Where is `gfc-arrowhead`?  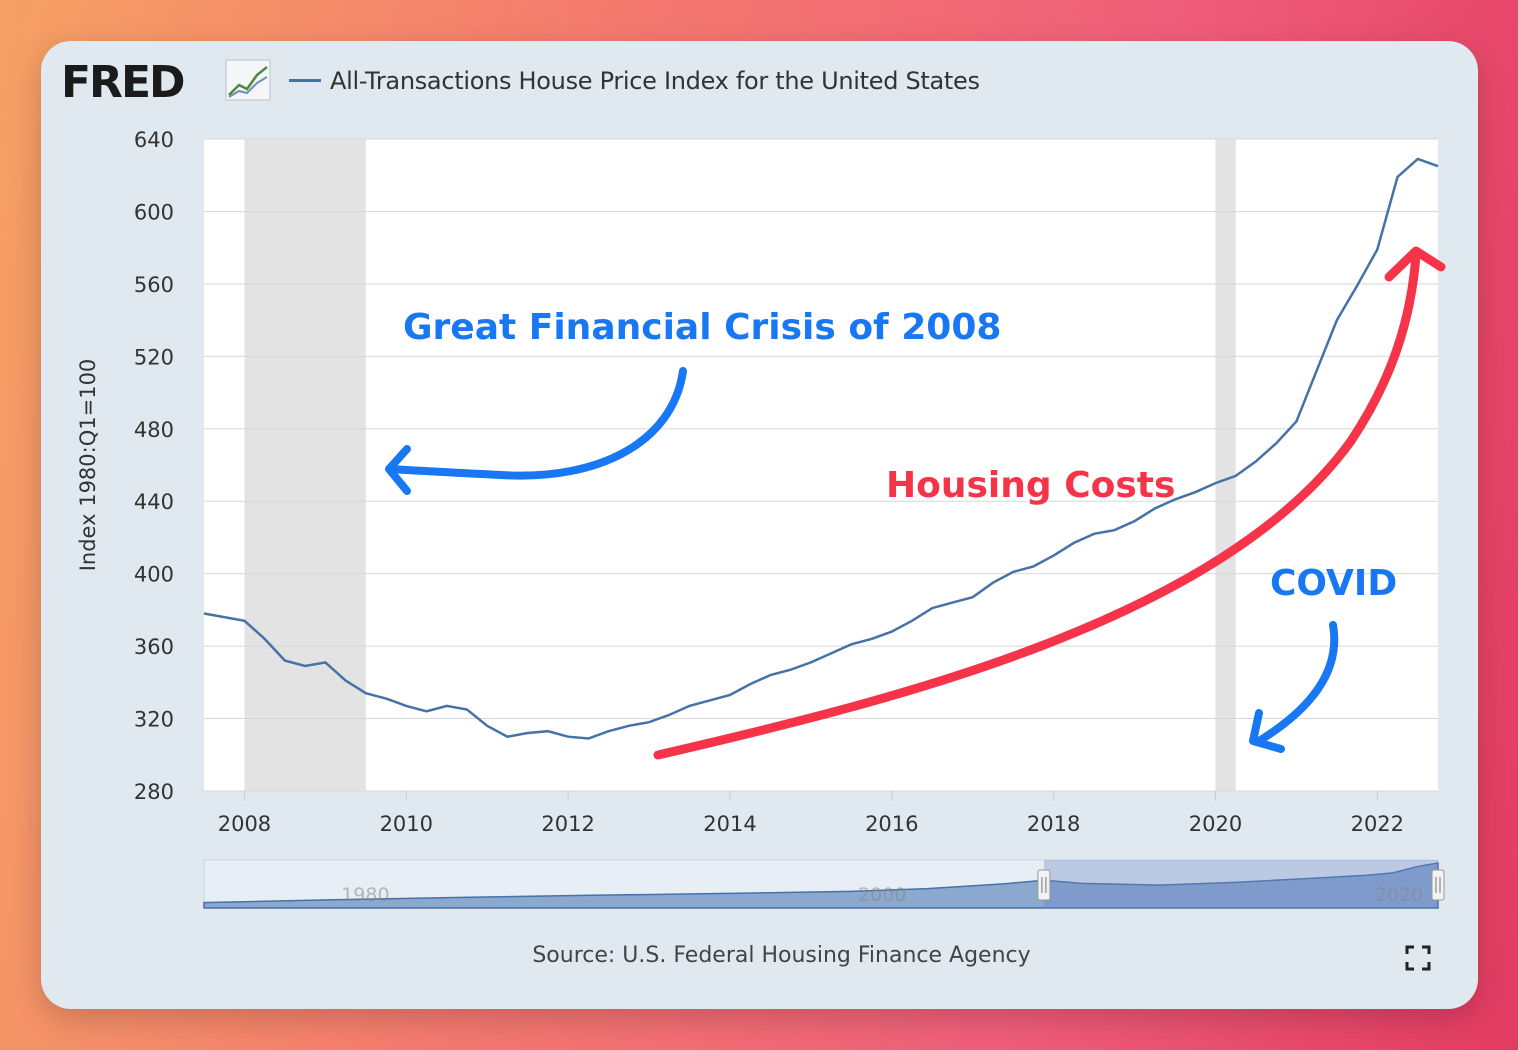
gfc-arrowhead is located at coordinates (398, 470).